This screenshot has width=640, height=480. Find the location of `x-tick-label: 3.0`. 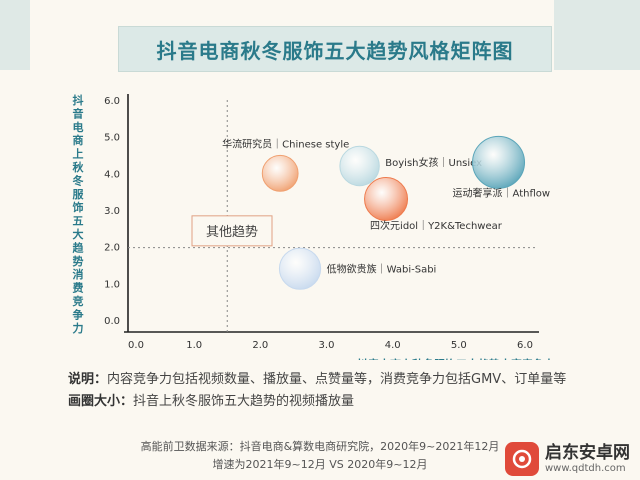

x-tick-label: 3.0 is located at coordinates (327, 345).